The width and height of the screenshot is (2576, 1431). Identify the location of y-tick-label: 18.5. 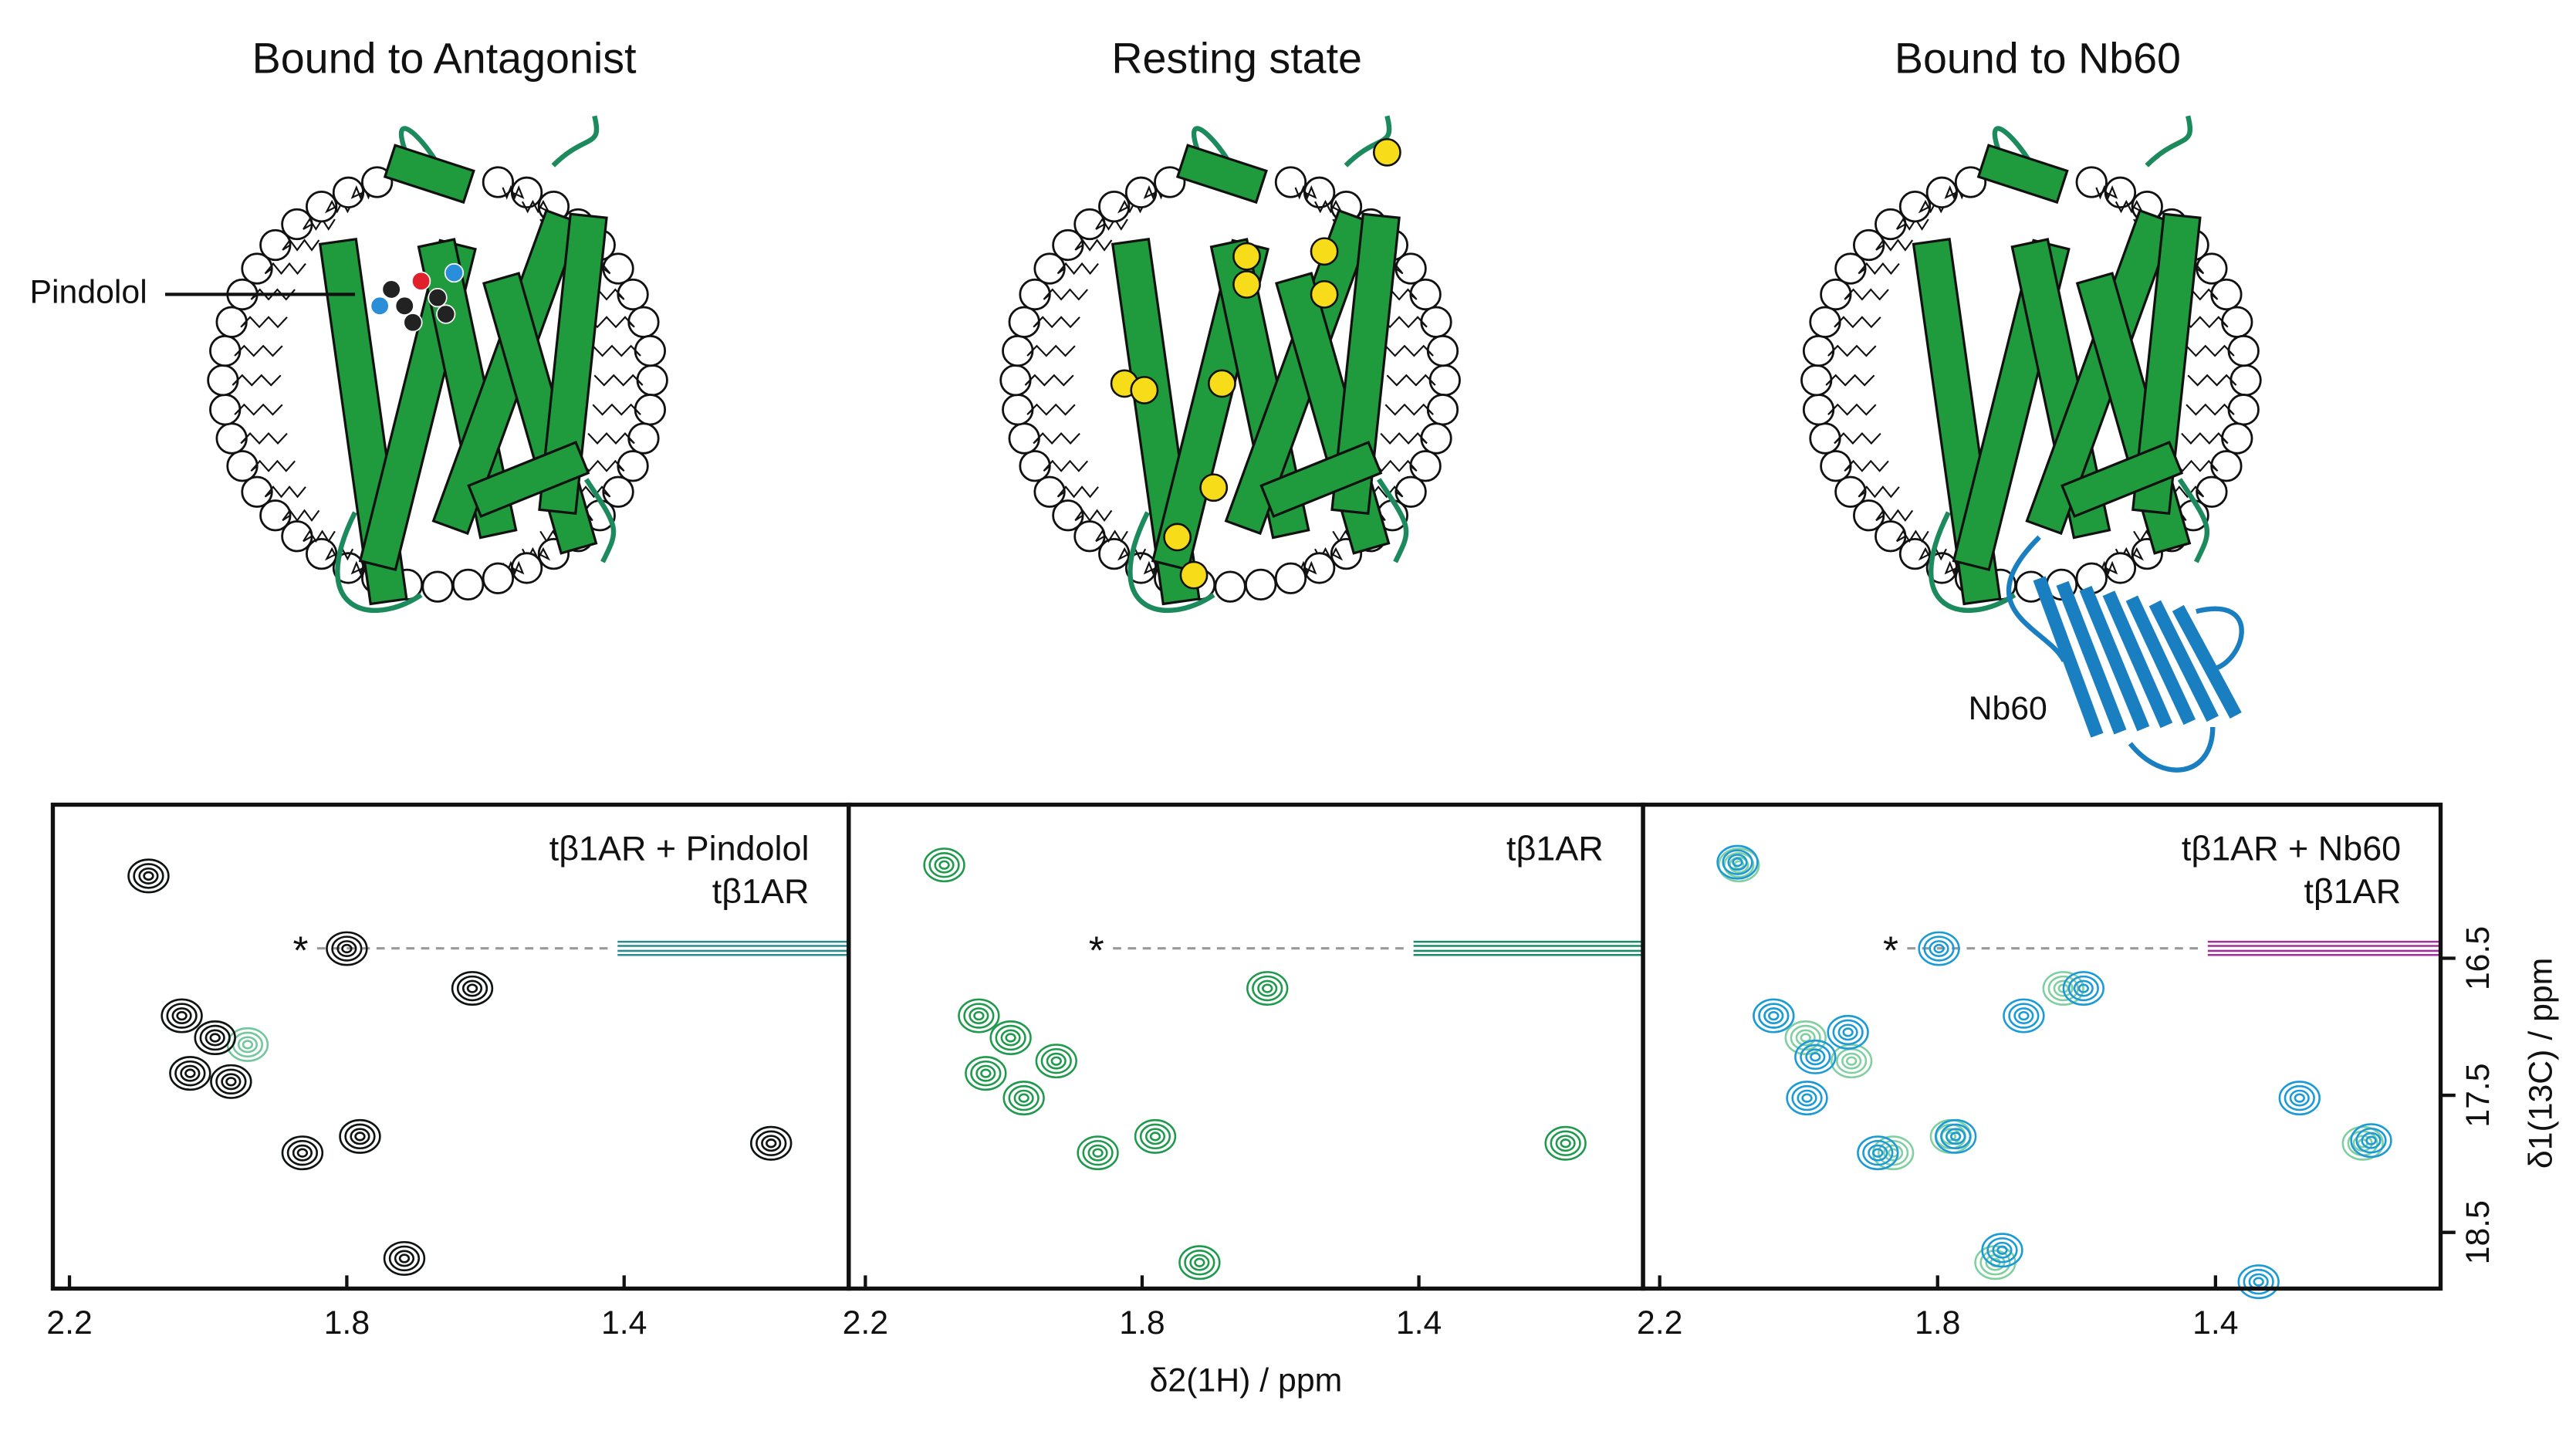
(2478, 1232).